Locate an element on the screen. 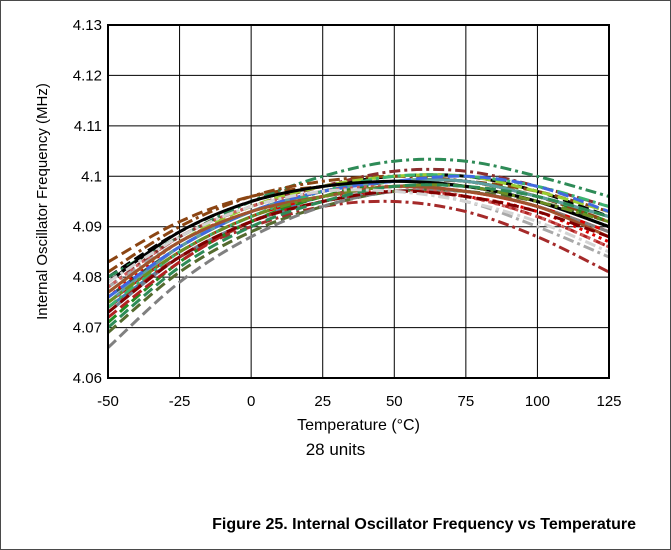  x-tick-label: 125 is located at coordinates (608, 401).